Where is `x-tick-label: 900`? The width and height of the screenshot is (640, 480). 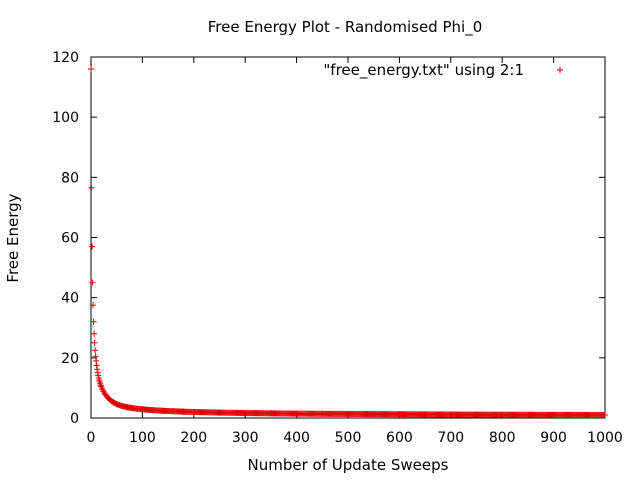 x-tick-label: 900 is located at coordinates (553, 438).